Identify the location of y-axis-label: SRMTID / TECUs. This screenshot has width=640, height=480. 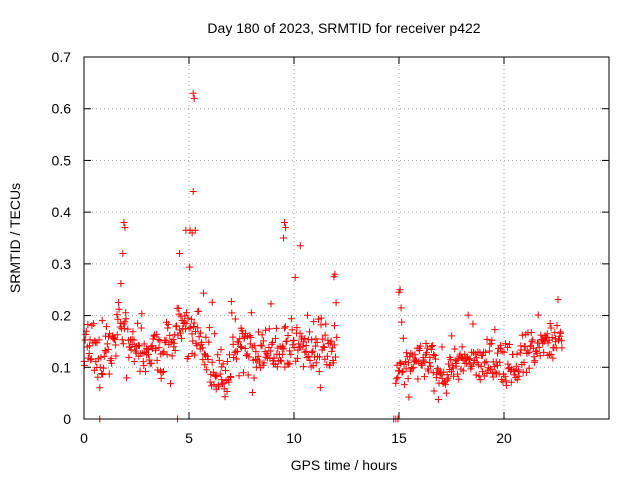
(15, 238).